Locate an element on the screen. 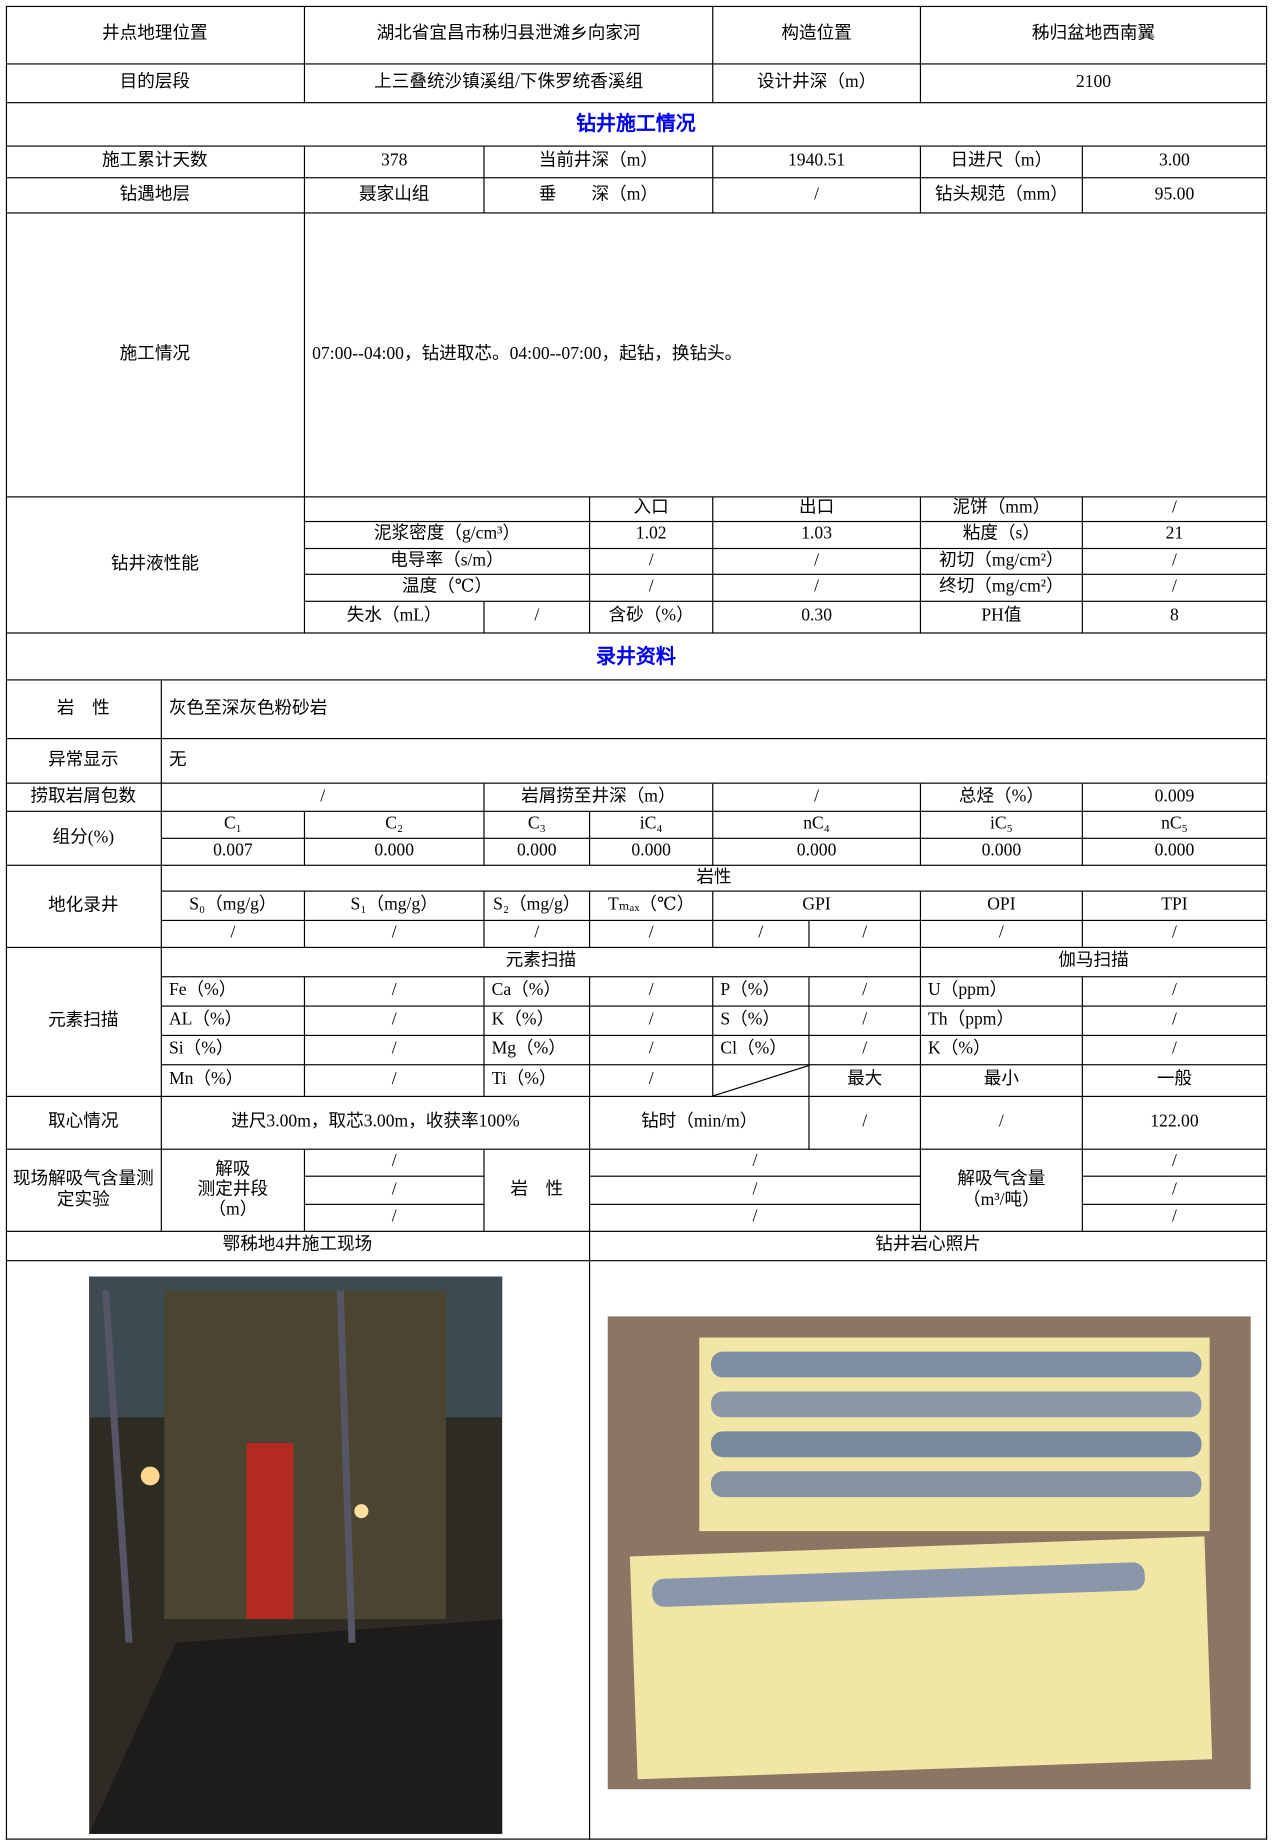 This screenshot has width=1273, height=1847. table-cell: 钻时（min/m） is located at coordinates (700, 1123).